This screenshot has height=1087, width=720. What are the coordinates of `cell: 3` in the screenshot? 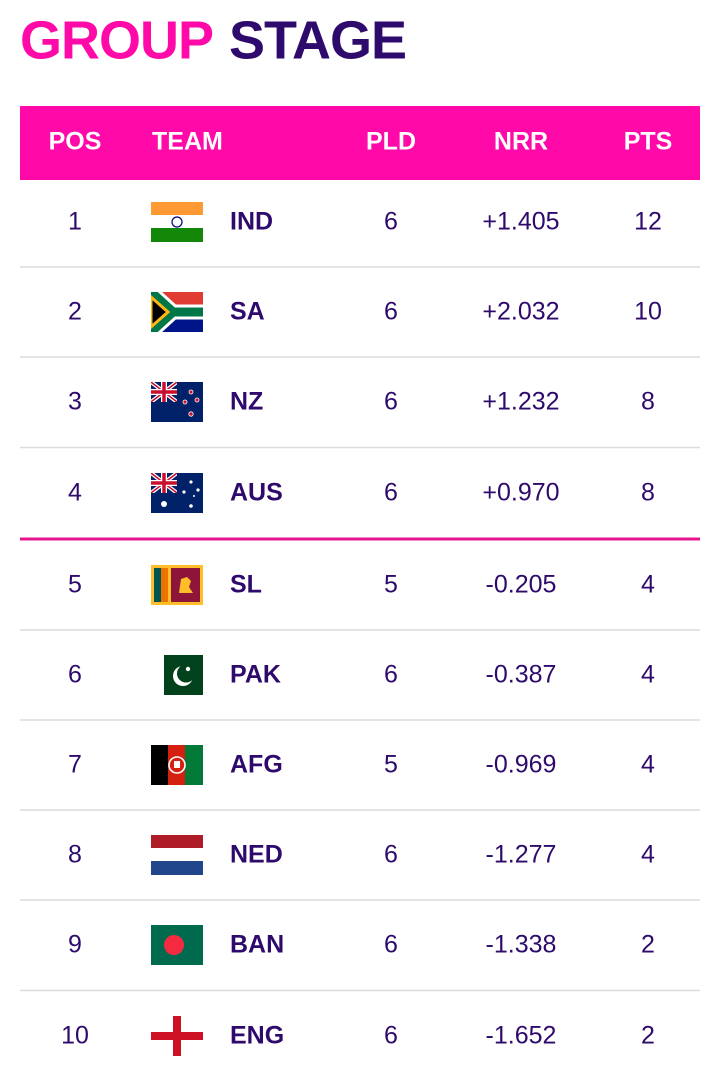 It's located at (75, 402).